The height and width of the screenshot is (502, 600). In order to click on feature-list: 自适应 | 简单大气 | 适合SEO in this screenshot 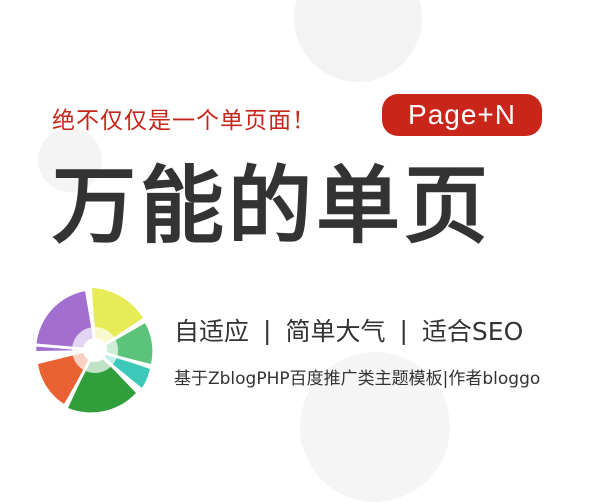, I will do `click(348, 330)`.